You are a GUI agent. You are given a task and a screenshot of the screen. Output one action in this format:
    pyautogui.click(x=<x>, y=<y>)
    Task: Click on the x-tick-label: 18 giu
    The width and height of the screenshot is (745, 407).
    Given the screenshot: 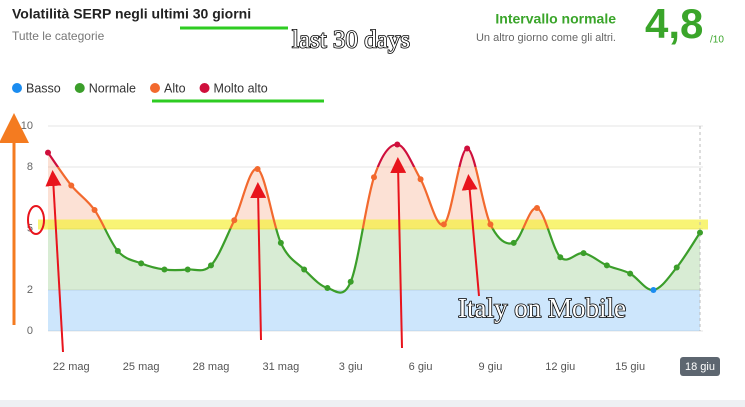 What is the action you would take?
    pyautogui.click(x=700, y=367)
    